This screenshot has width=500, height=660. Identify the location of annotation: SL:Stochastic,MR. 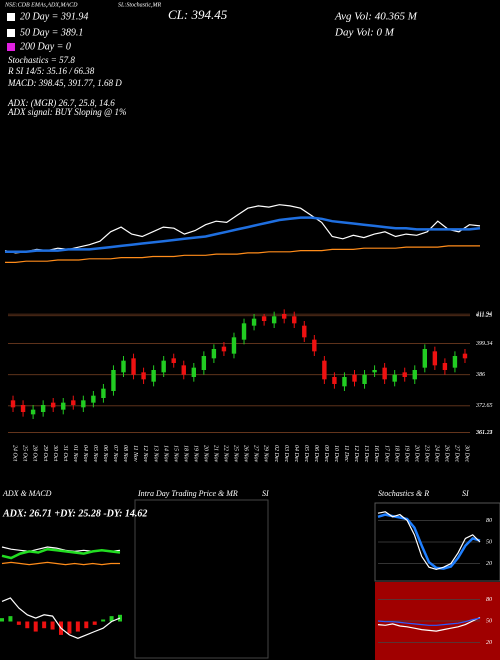
(139, 5).